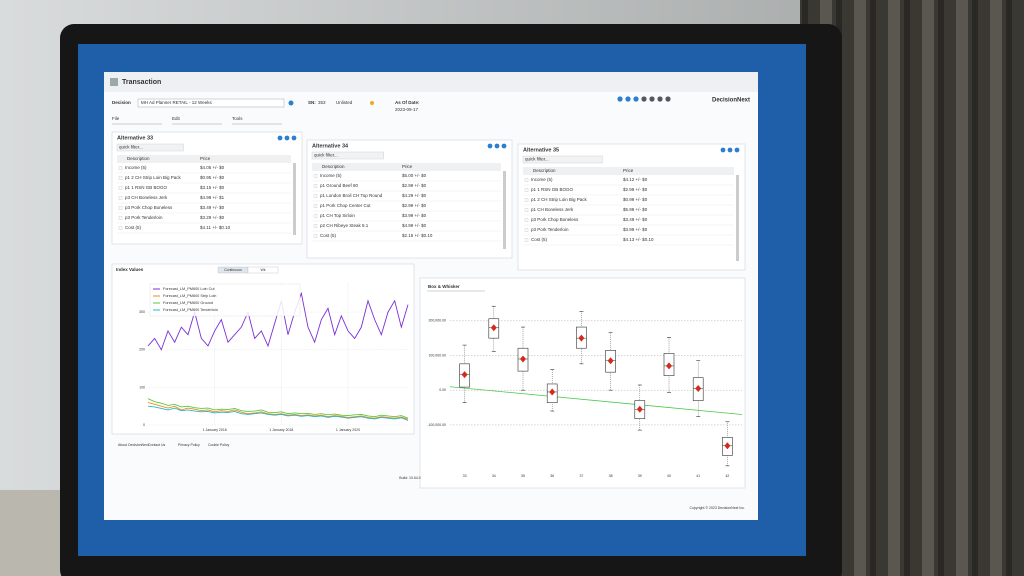 The image size is (1024, 576). Describe the element at coordinates (407, 102) in the screenshot. I see `as-of-label: As Of Date:` at that location.